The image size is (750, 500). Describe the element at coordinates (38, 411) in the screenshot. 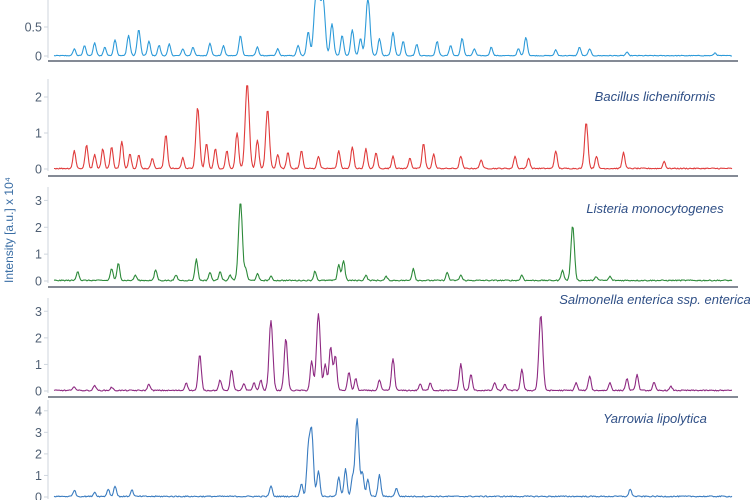

I see `y-tick-label: 4` at that location.